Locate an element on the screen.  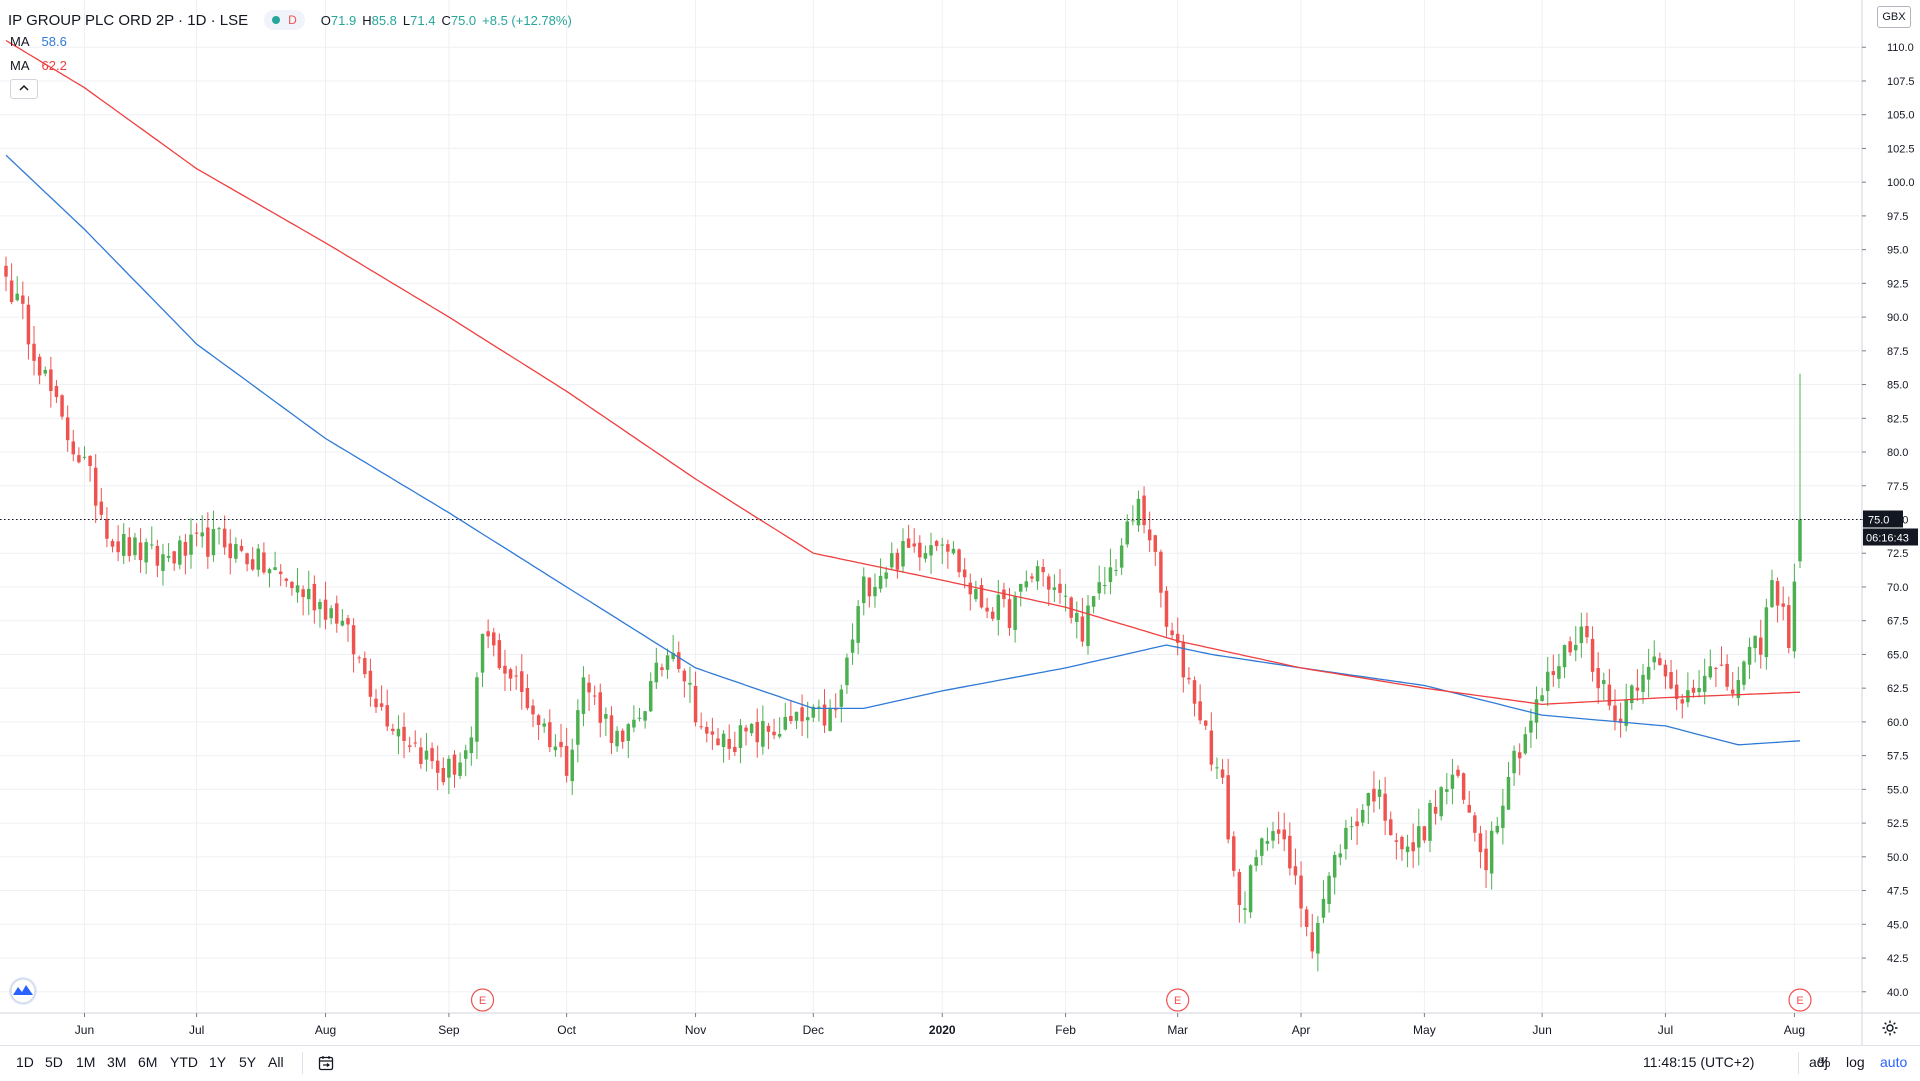
legend-ma2-row: MA 62.2 is located at coordinates (38, 65).